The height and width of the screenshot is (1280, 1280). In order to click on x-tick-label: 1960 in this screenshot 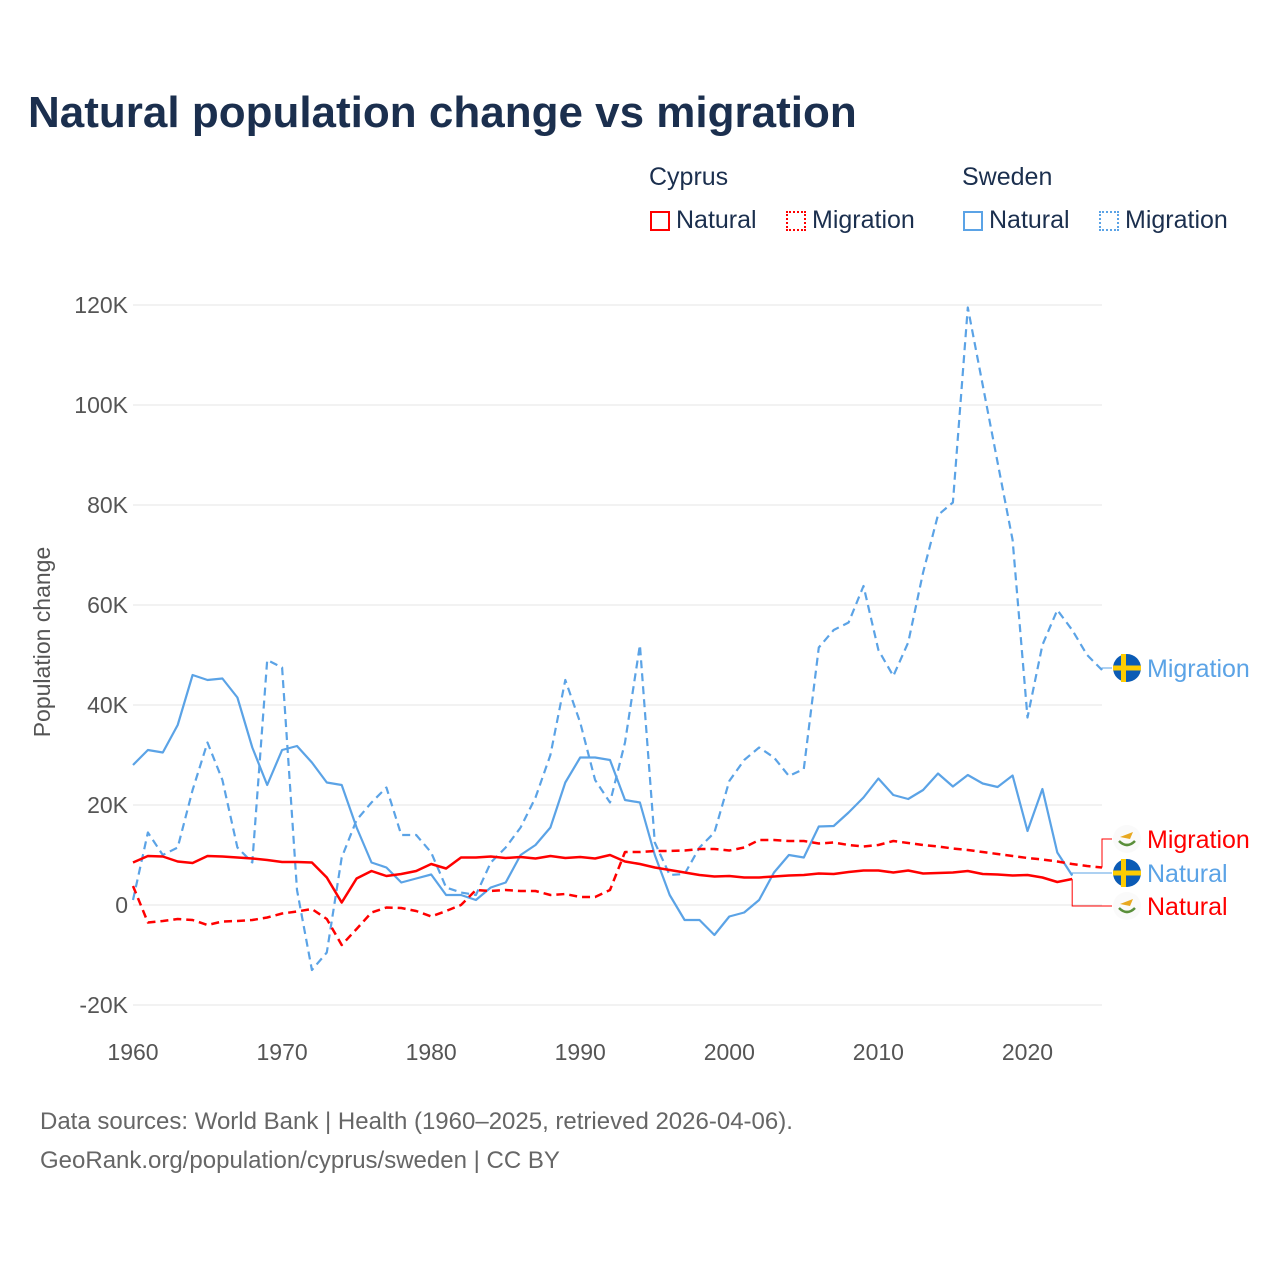, I will do `click(132, 1052)`.